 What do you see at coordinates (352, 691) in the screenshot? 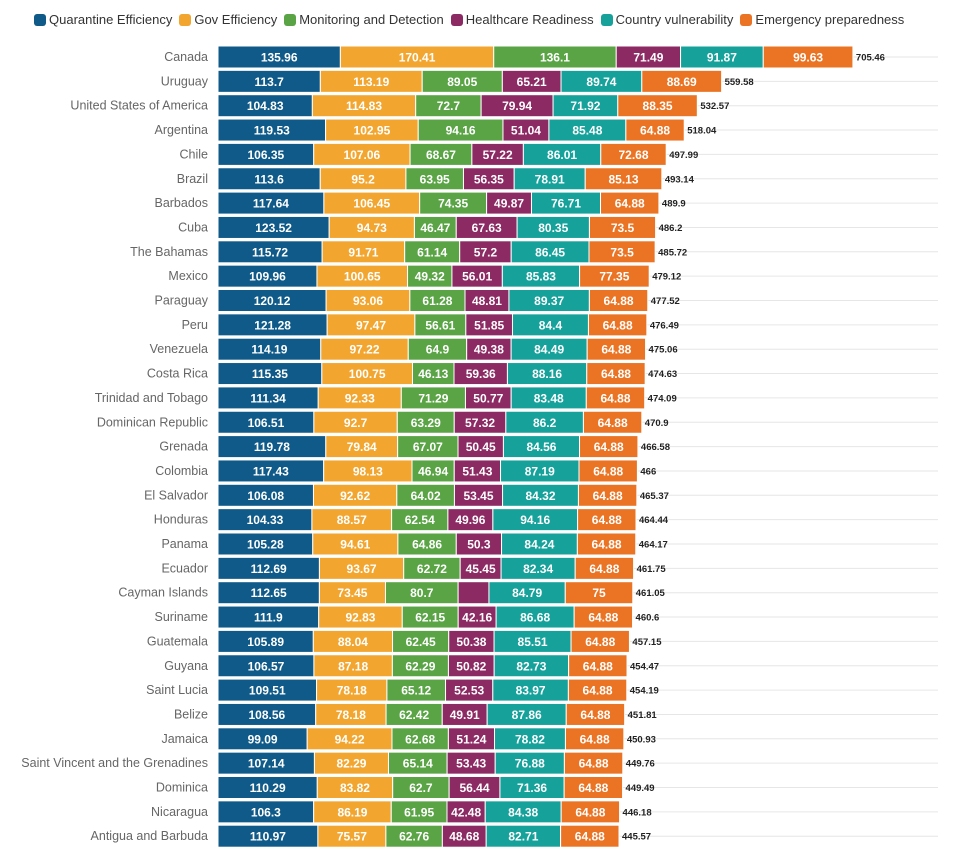
I see `segment-value-label: 78.18` at bounding box center [352, 691].